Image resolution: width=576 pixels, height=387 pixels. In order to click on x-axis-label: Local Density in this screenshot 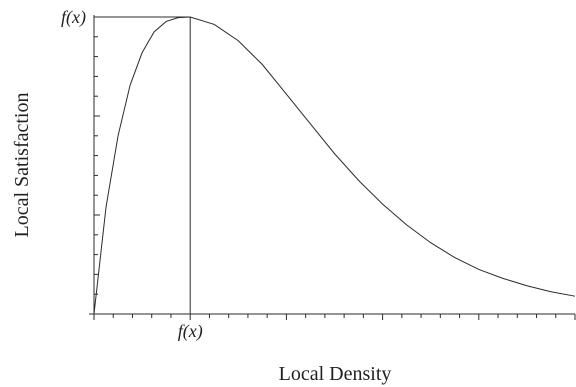, I will do `click(335, 374)`.